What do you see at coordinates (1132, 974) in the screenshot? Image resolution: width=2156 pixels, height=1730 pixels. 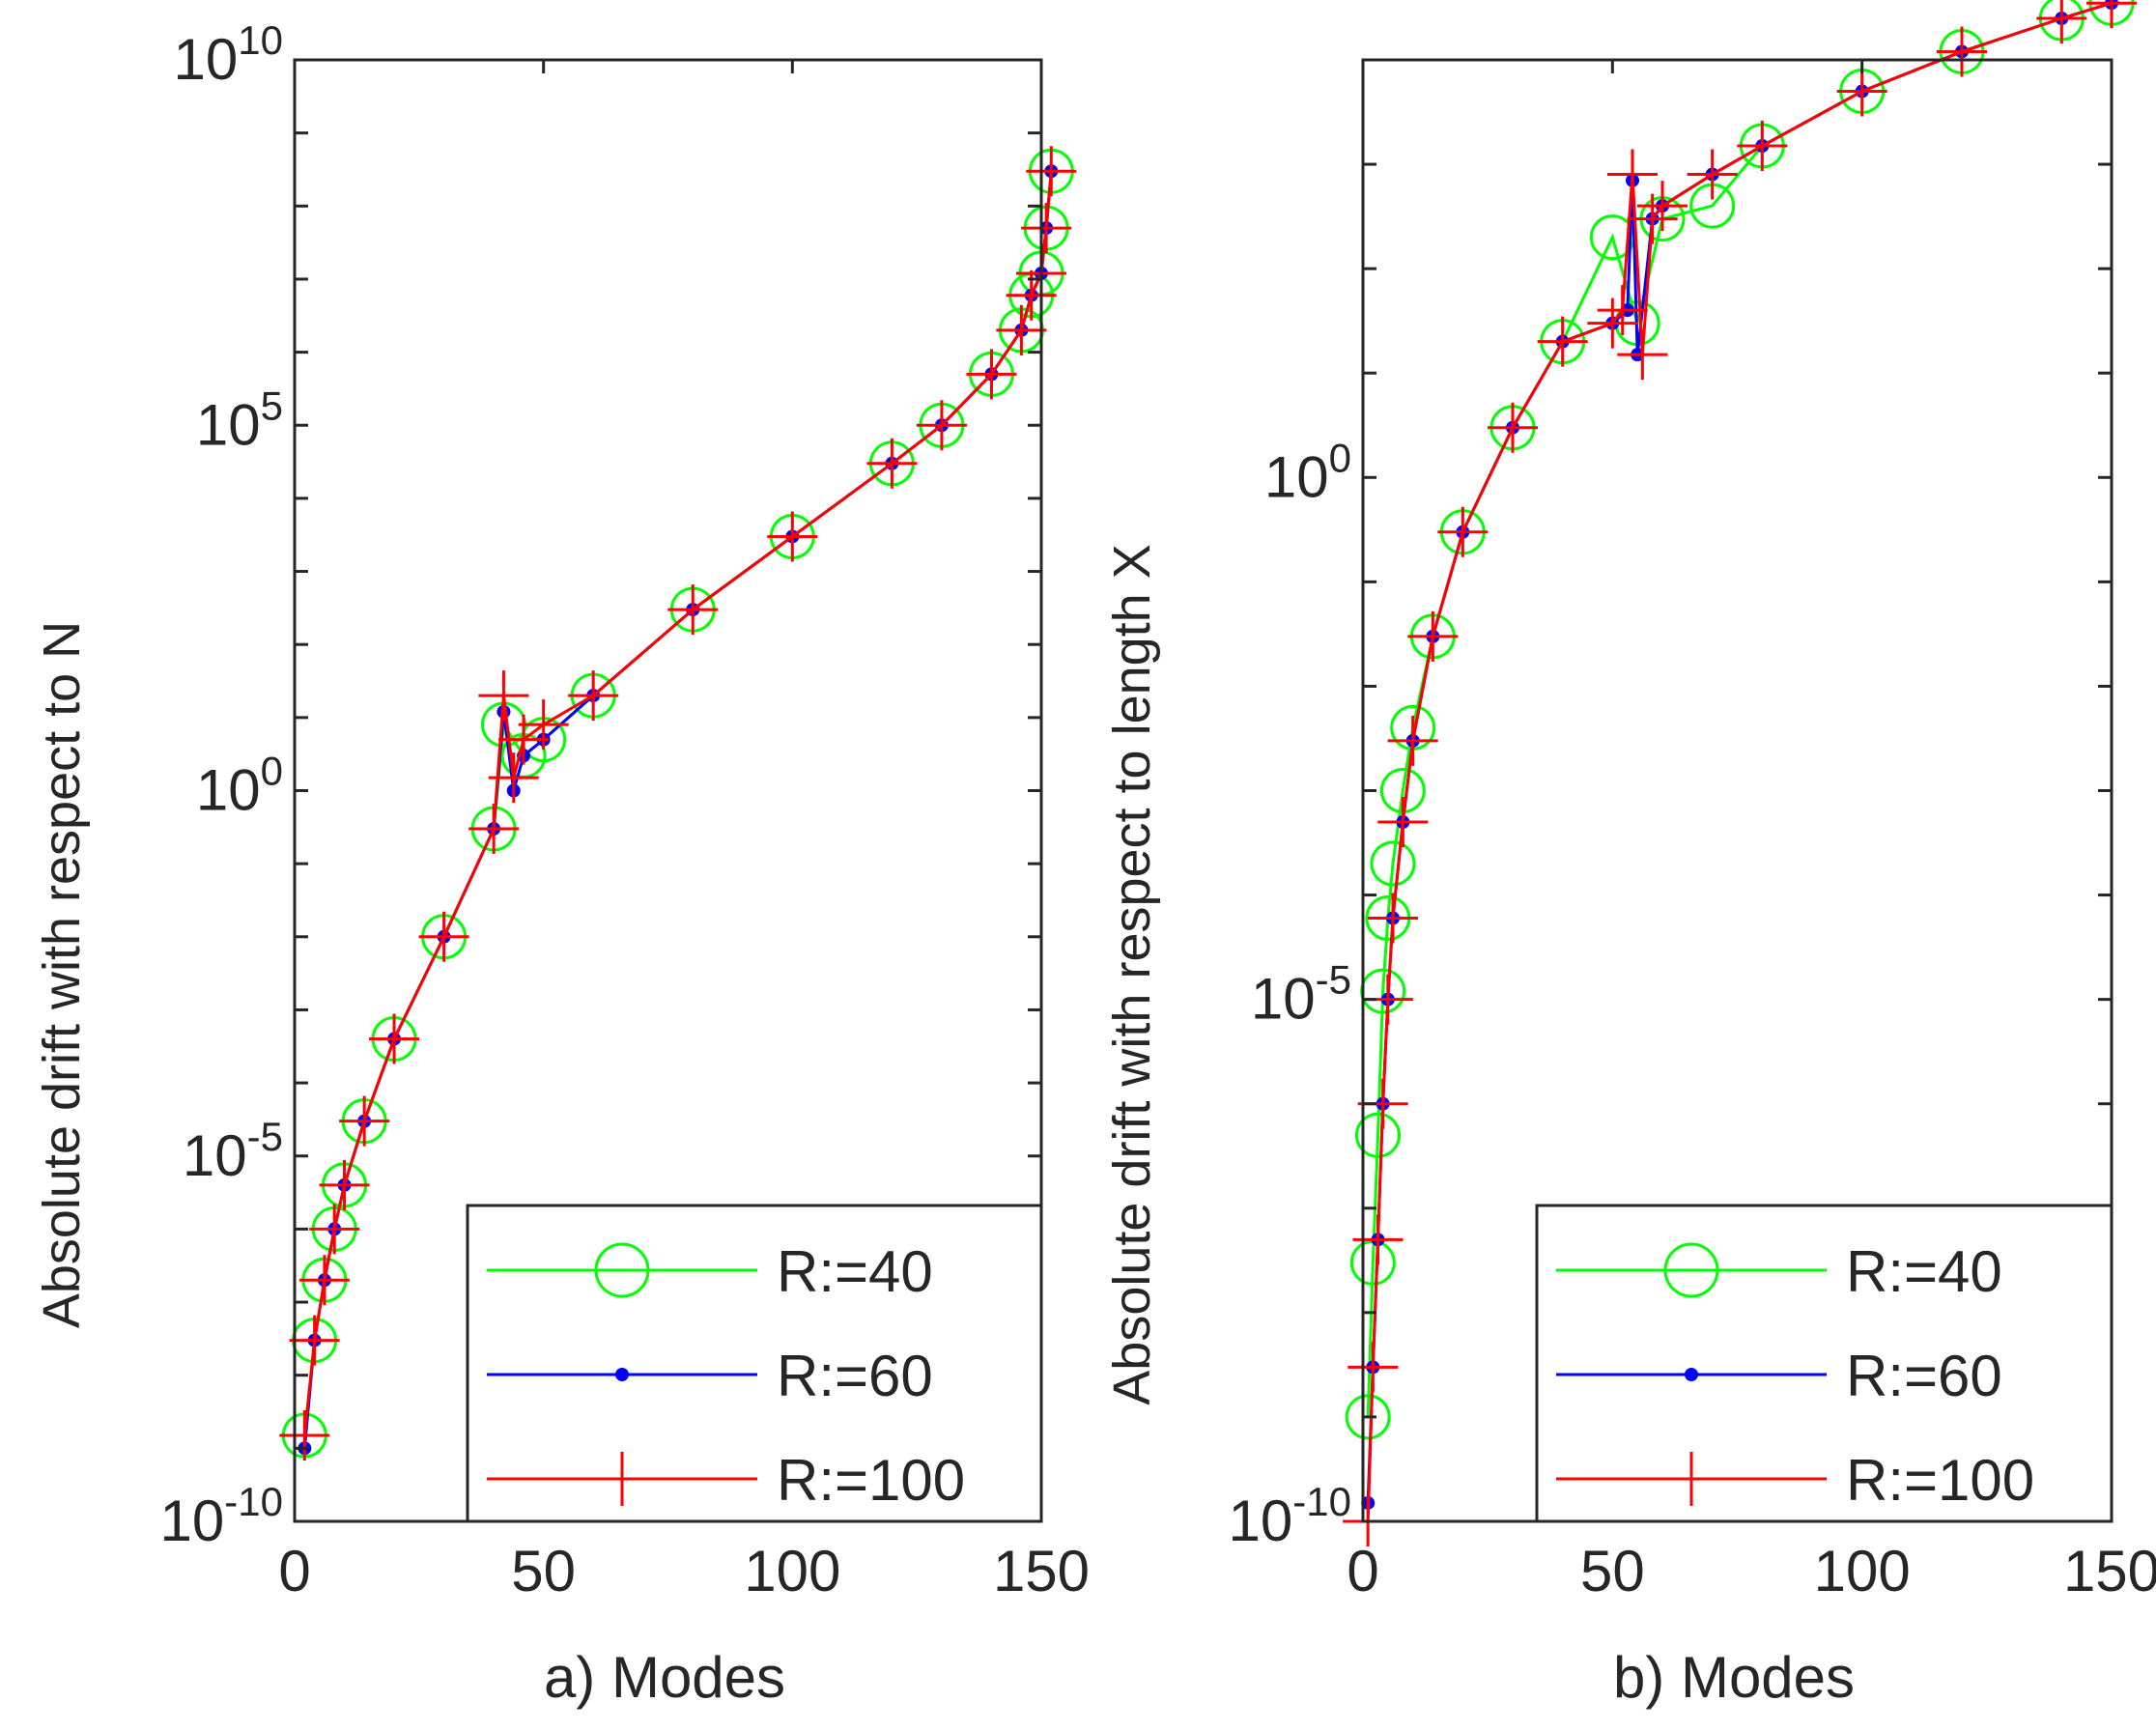 I see `panel-b-ylabel: Absolute drift with respect to length X` at bounding box center [1132, 974].